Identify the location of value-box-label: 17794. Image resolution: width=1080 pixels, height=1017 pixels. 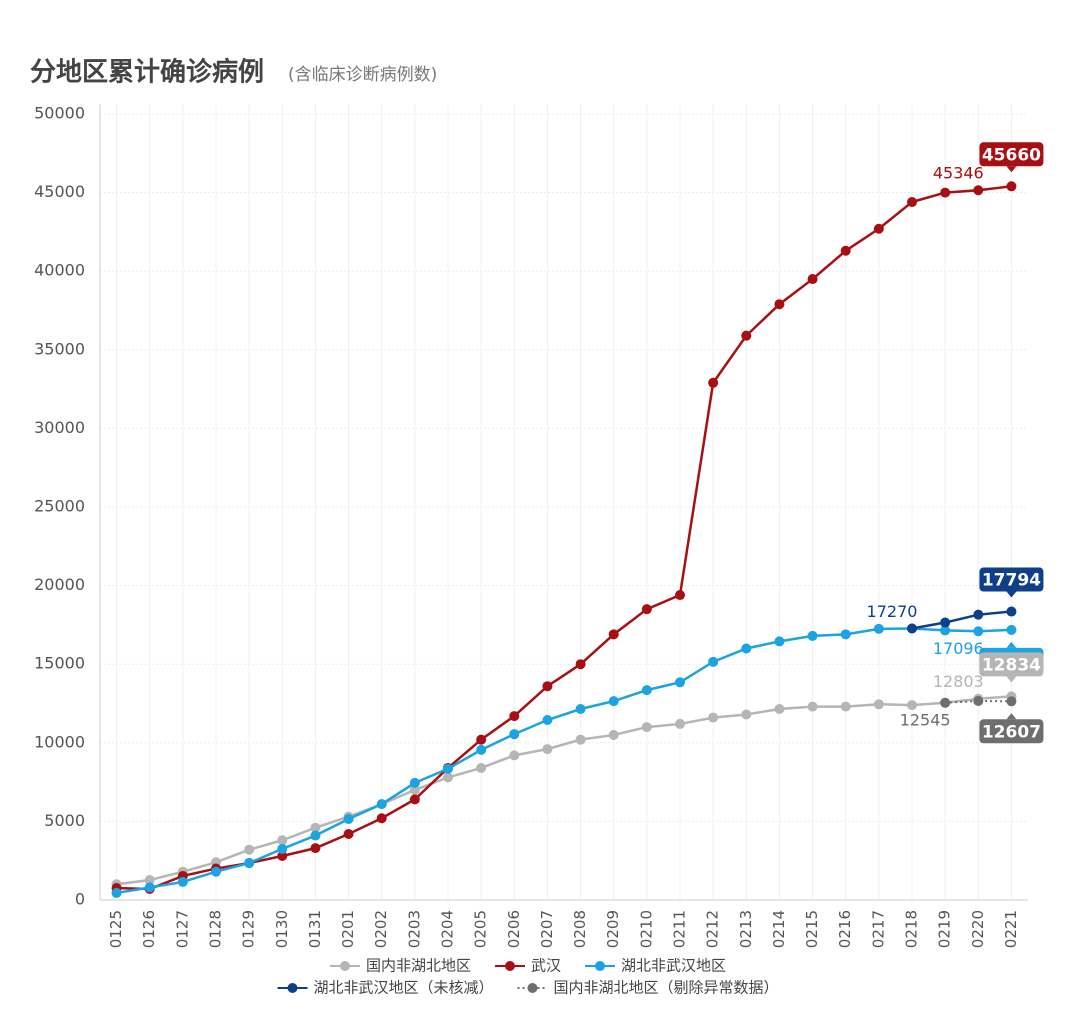
(1011, 581).